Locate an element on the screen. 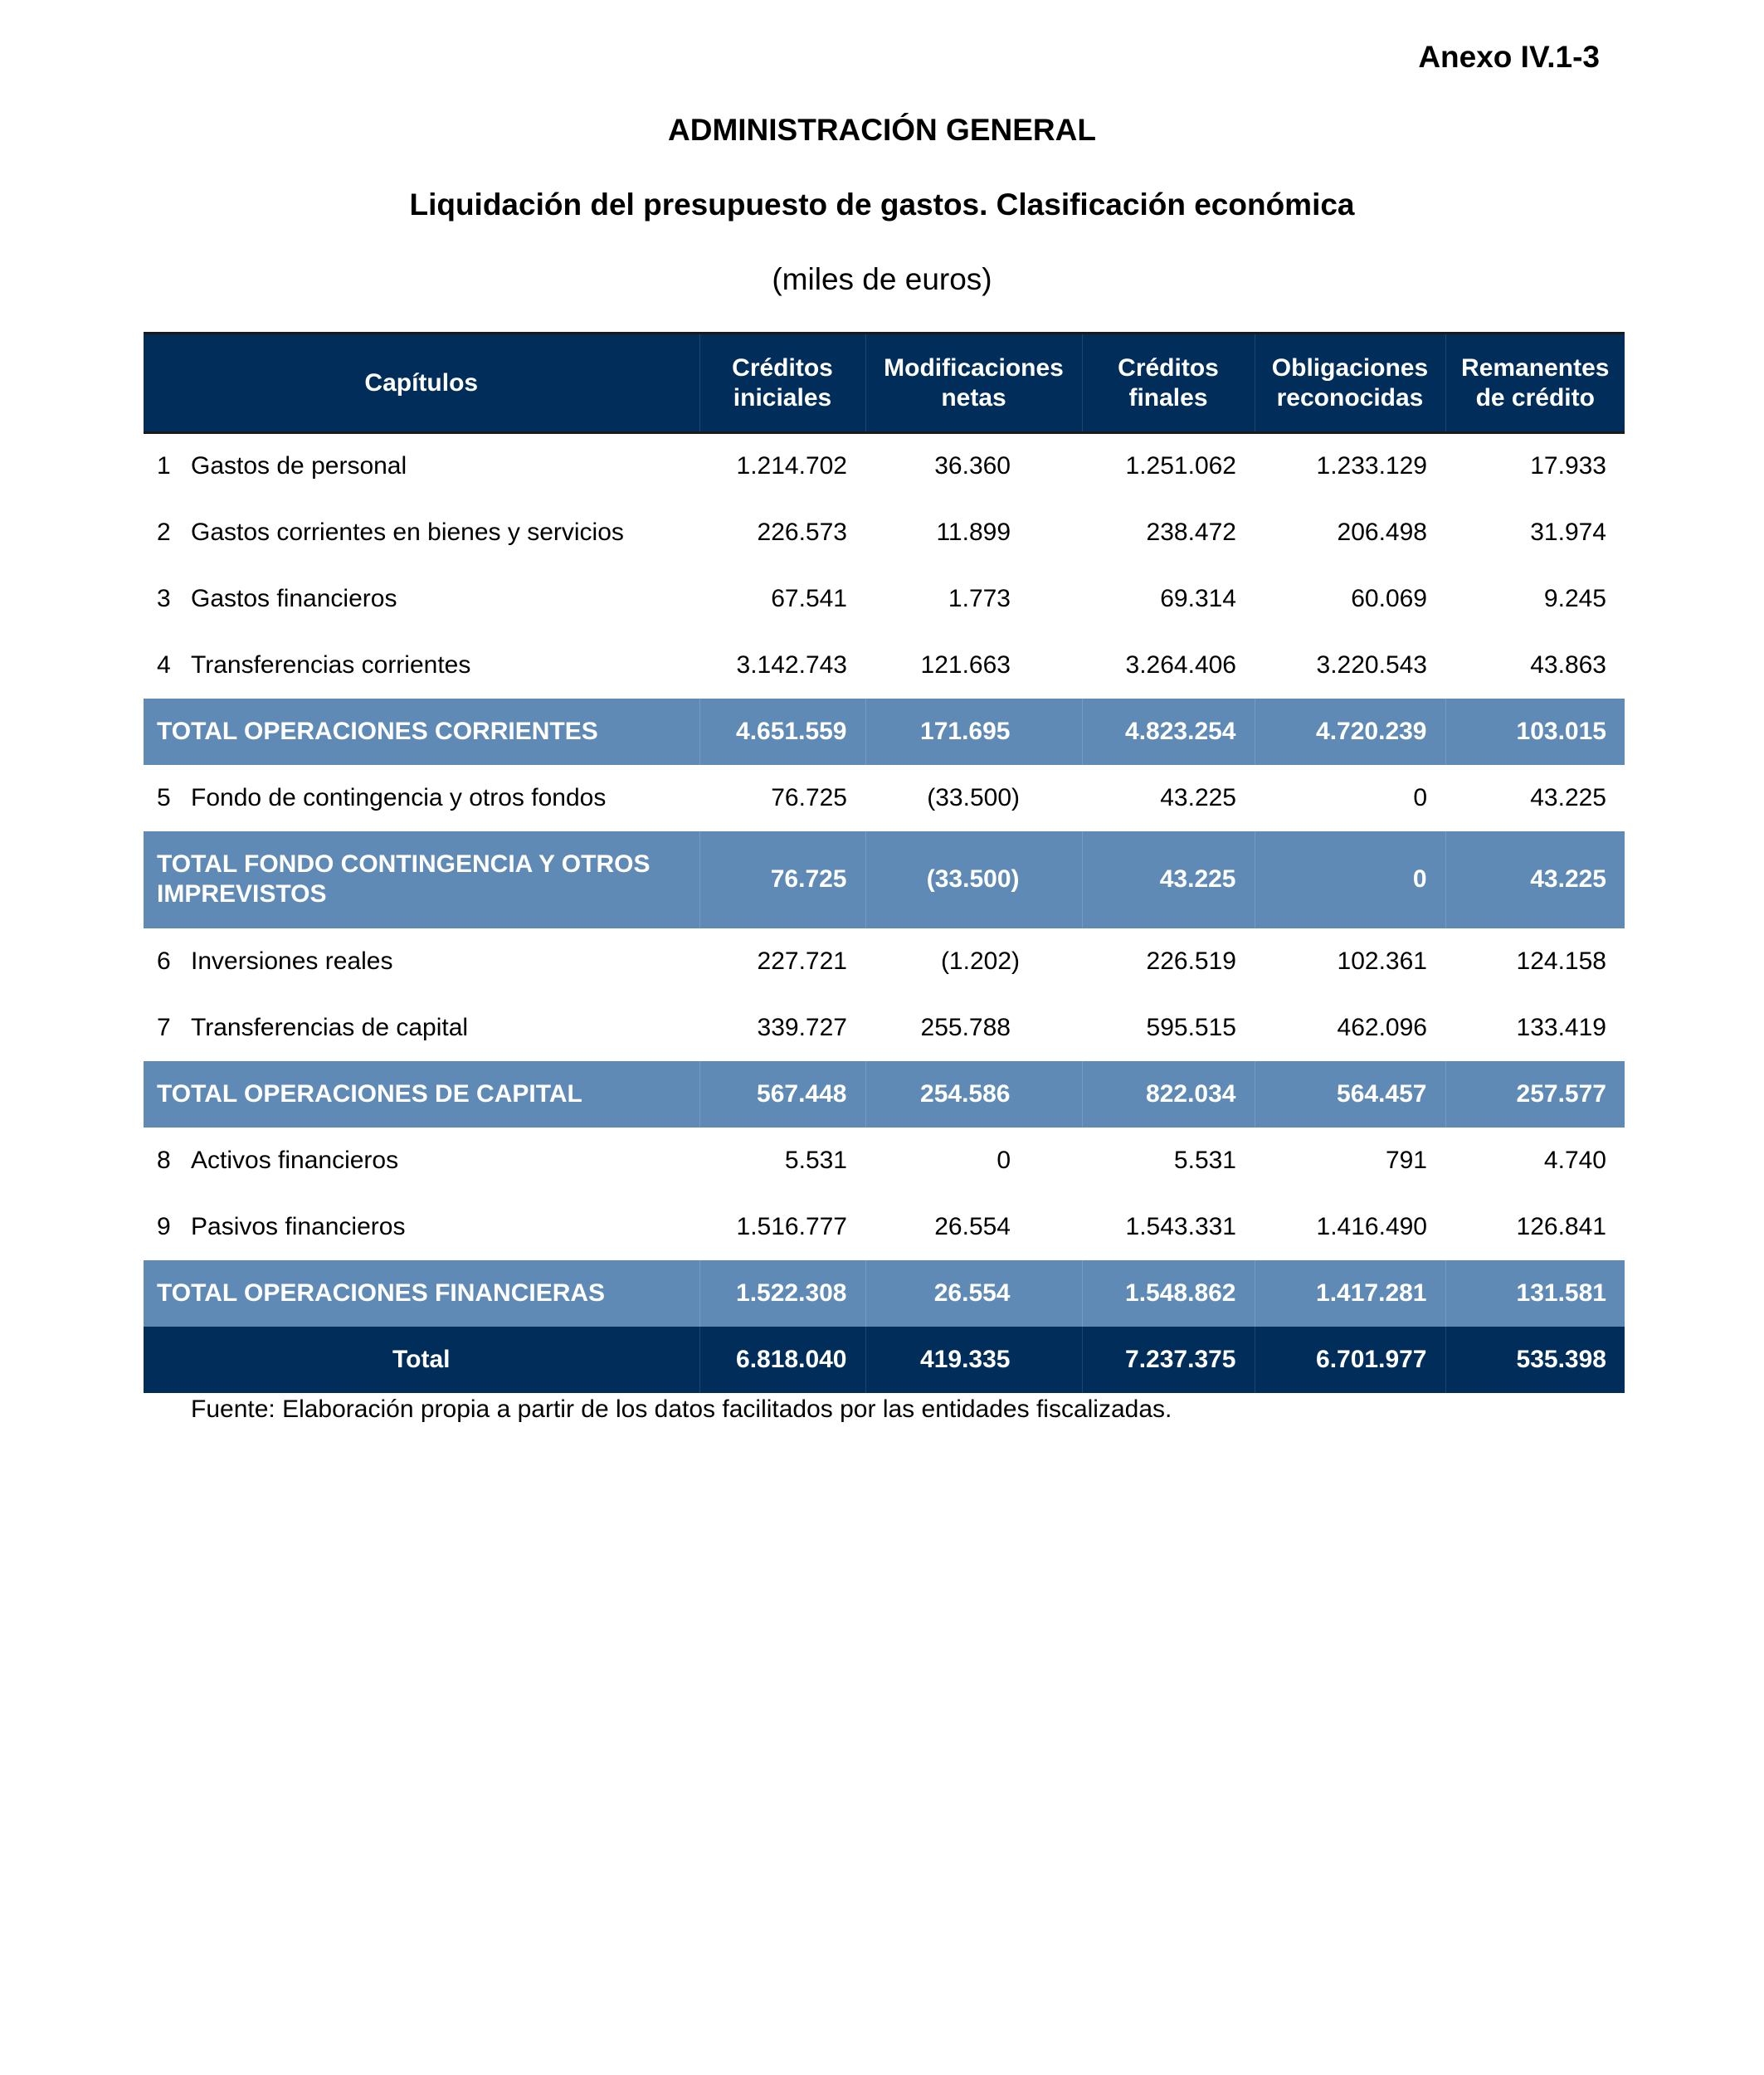 The image size is (1764, 2075). cell-value: 226.519 is located at coordinates (1191, 961).